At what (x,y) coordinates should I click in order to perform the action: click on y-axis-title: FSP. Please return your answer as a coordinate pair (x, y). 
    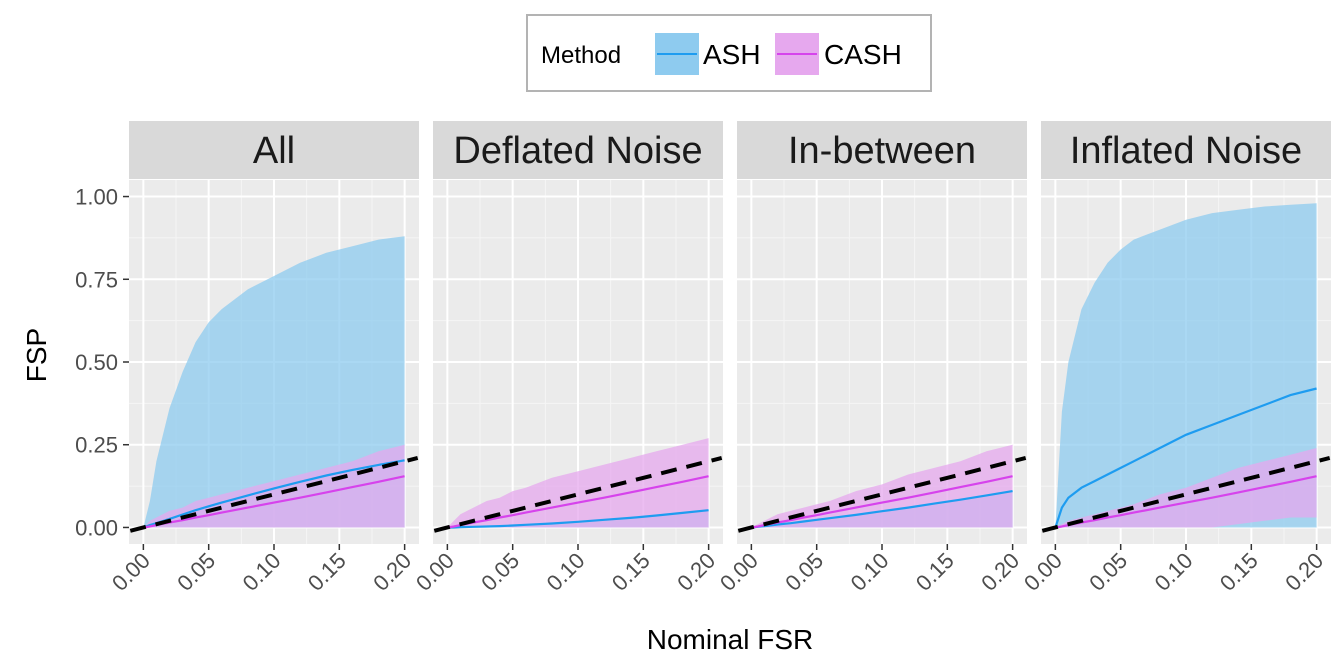
    Looking at the image, I should click on (36, 355).